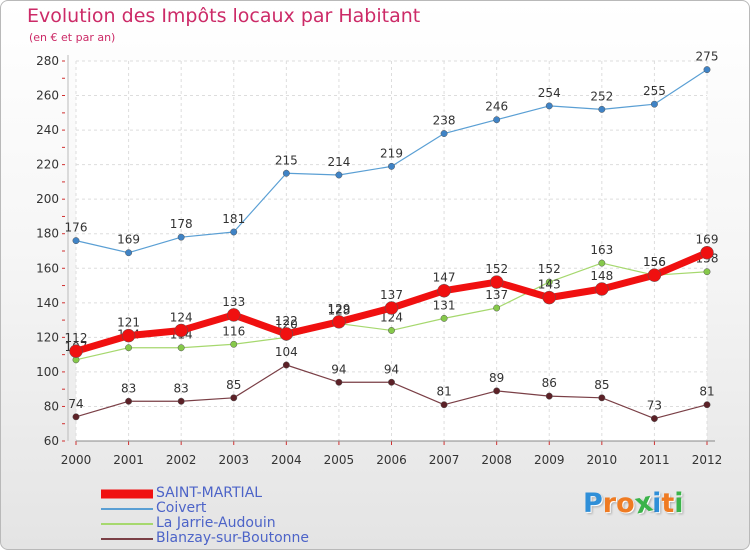 The height and width of the screenshot is (550, 750). I want to click on data-label-saint-martial: 143, so click(549, 285).